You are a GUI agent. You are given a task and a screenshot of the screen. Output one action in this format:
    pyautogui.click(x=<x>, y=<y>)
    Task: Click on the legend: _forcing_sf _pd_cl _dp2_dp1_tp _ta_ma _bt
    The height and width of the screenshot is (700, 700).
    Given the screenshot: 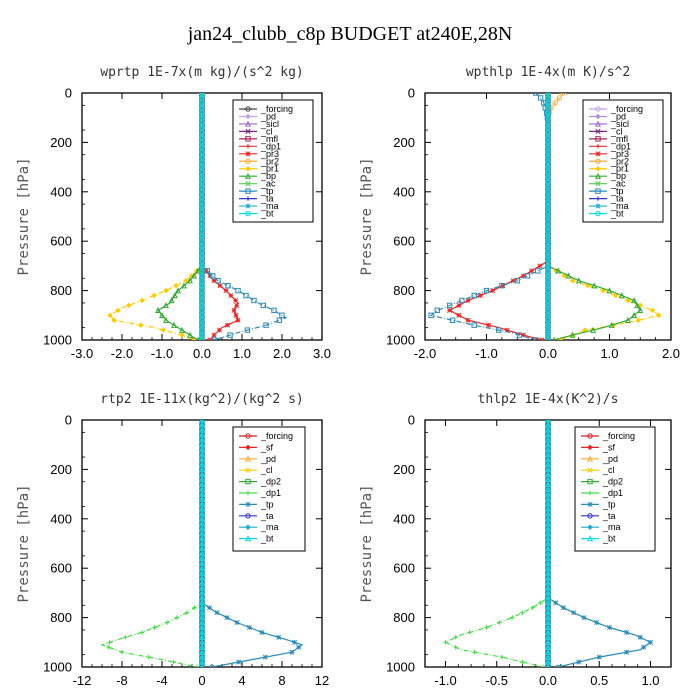 What is the action you would take?
    pyautogui.click(x=269, y=489)
    